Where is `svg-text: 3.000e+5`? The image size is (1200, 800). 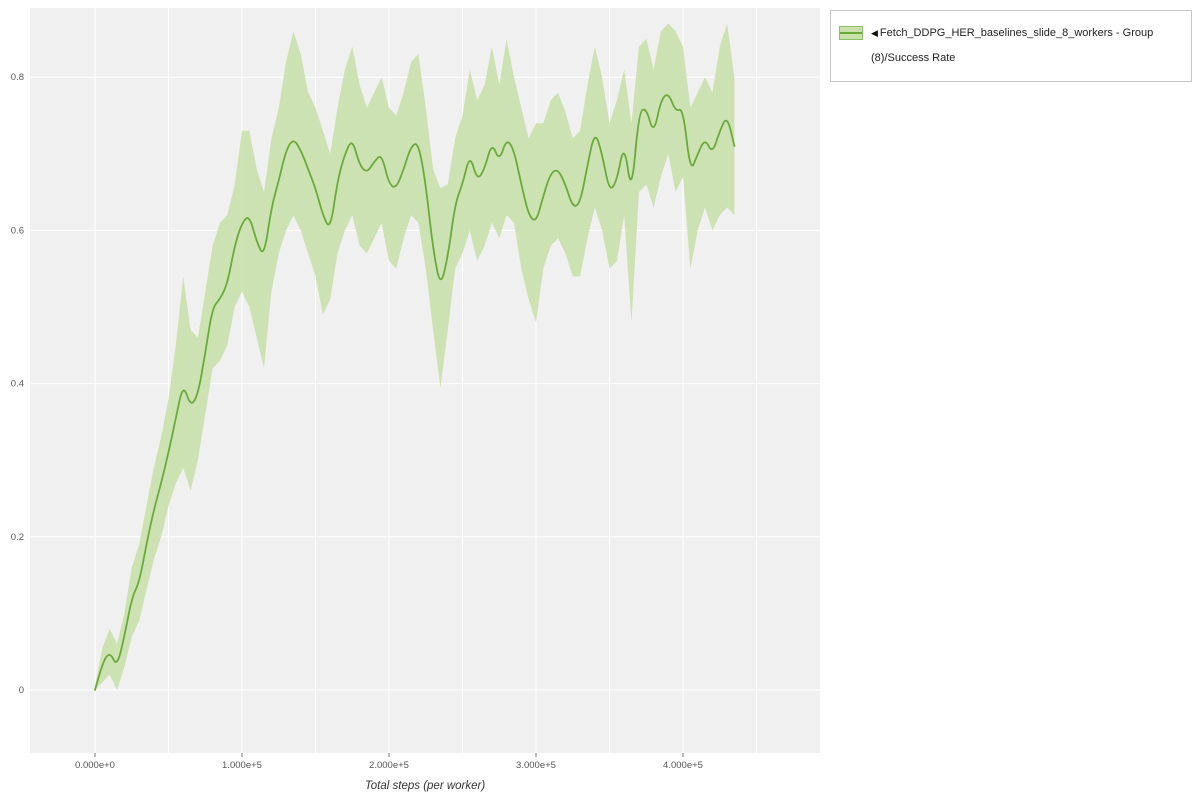
svg-text: 3.000e+5 is located at coordinates (536, 765).